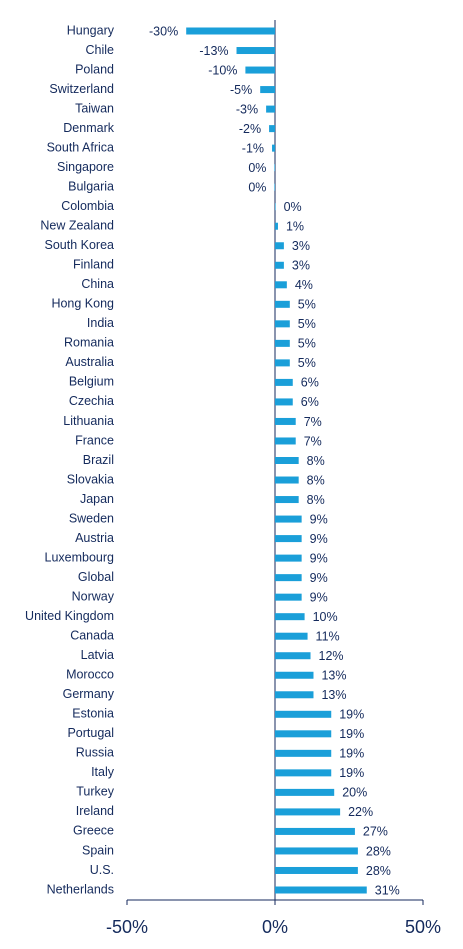  What do you see at coordinates (95, 811) in the screenshot?
I see `category-label: Ireland` at bounding box center [95, 811].